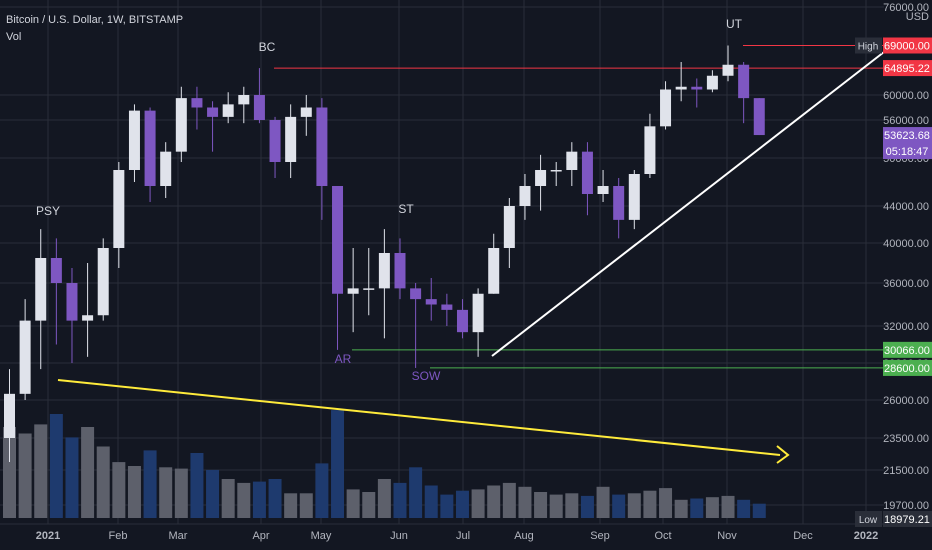  What do you see at coordinates (868, 45) in the screenshot?
I see `high-price-badge-tag` at bounding box center [868, 45].